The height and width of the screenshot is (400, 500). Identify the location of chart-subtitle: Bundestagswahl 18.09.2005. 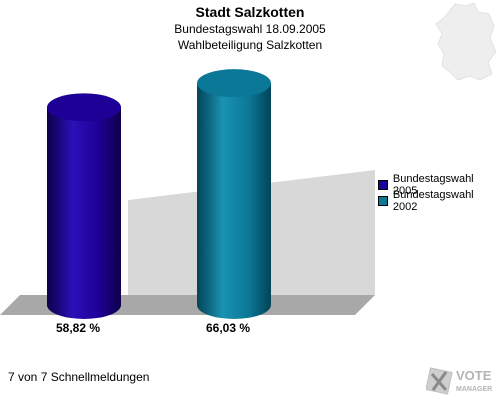
(250, 29).